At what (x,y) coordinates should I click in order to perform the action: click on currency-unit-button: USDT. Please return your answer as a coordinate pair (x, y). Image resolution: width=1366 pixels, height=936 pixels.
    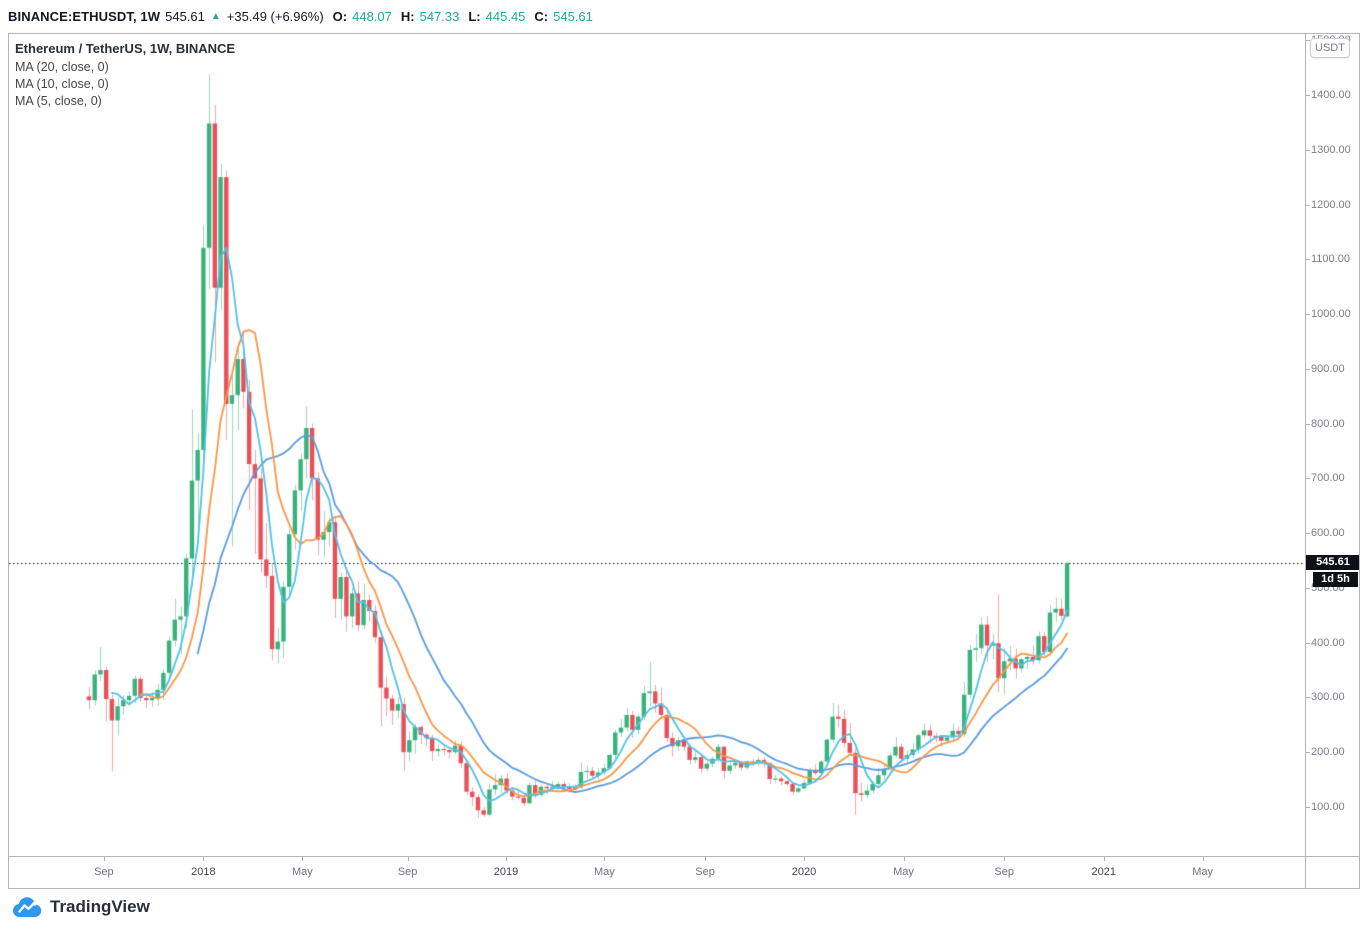
    Looking at the image, I should click on (1330, 48).